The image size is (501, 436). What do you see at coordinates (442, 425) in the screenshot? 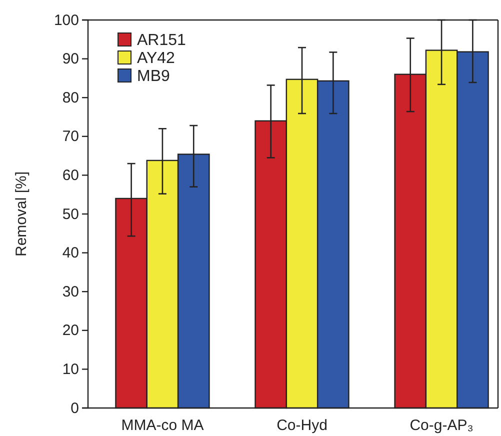
I see `x-tick-label: Co-g-AP₃` at bounding box center [442, 425].